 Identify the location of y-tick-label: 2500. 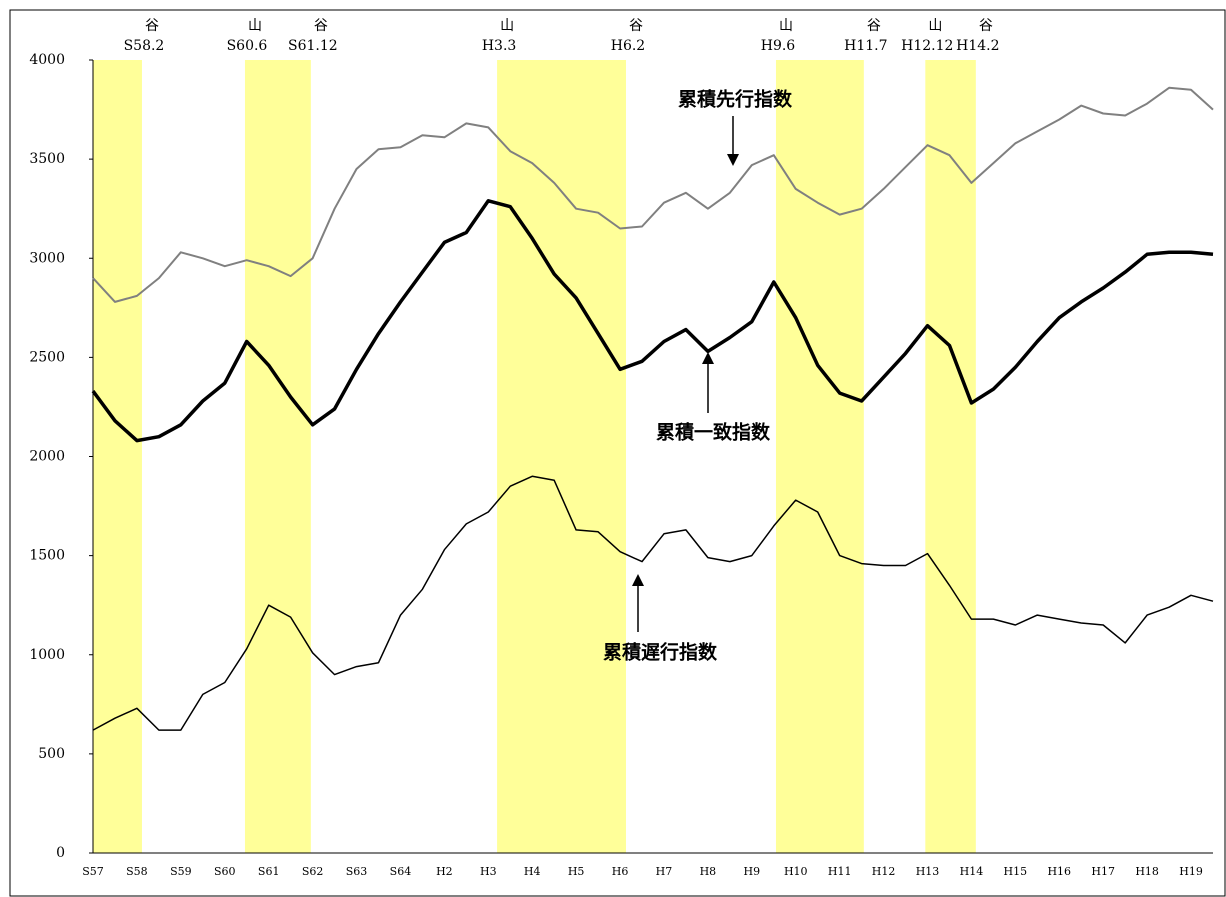
(47, 357).